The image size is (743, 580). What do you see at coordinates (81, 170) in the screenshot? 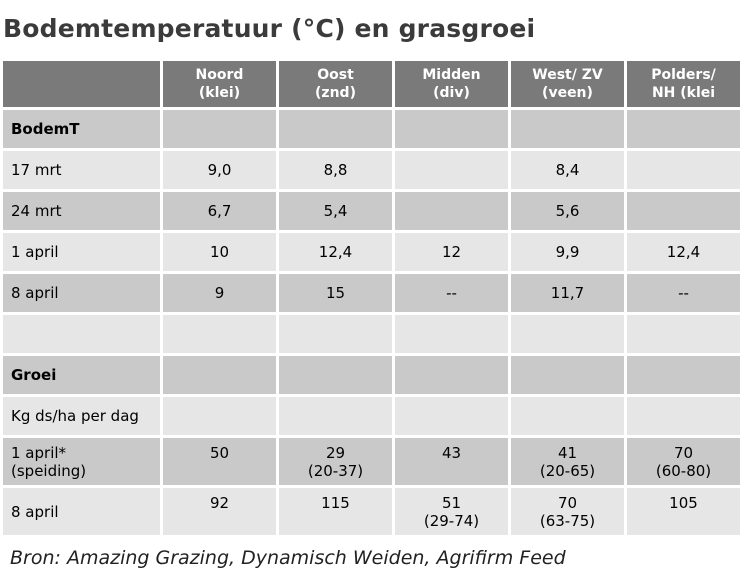
I see `row-label: 17 mrt` at bounding box center [81, 170].